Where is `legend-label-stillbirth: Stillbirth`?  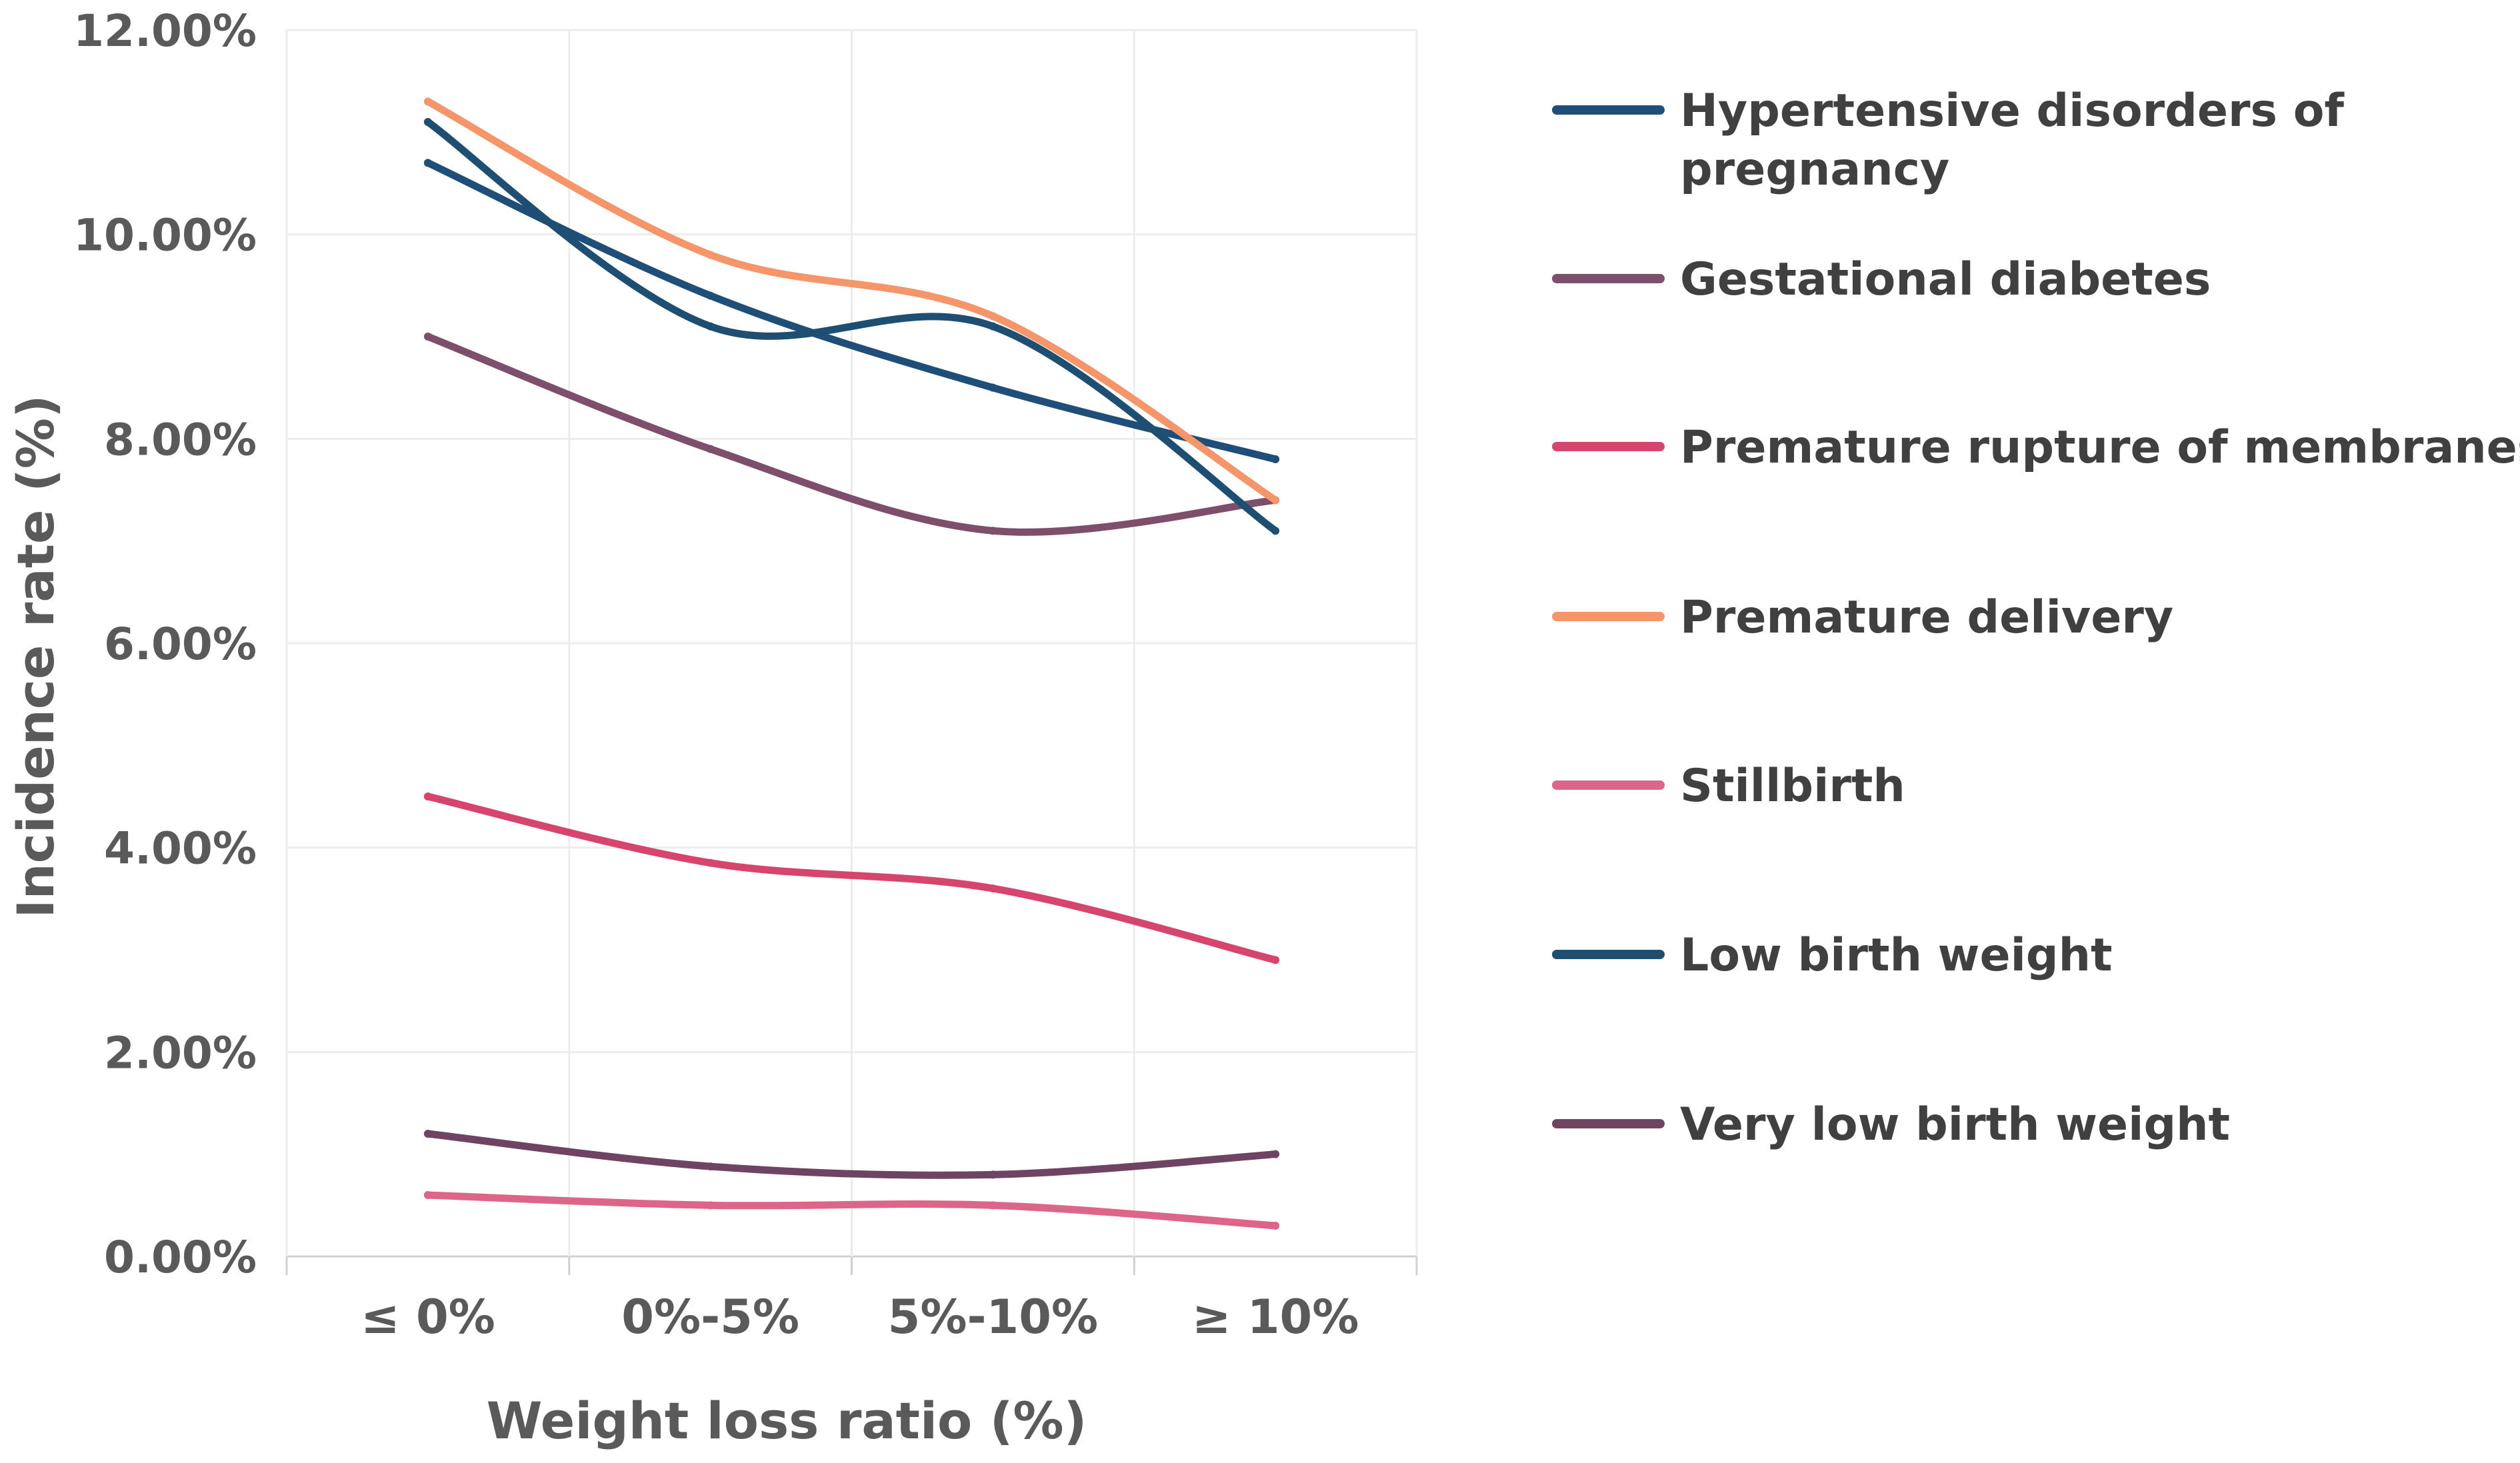
legend-label-stillbirth: Stillbirth is located at coordinates (1792, 786).